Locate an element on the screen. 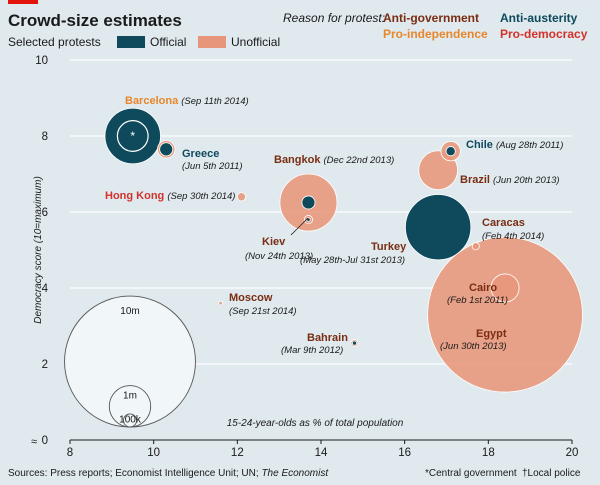 This screenshot has height=485, width=600. legend-official-swatch is located at coordinates (131, 42).